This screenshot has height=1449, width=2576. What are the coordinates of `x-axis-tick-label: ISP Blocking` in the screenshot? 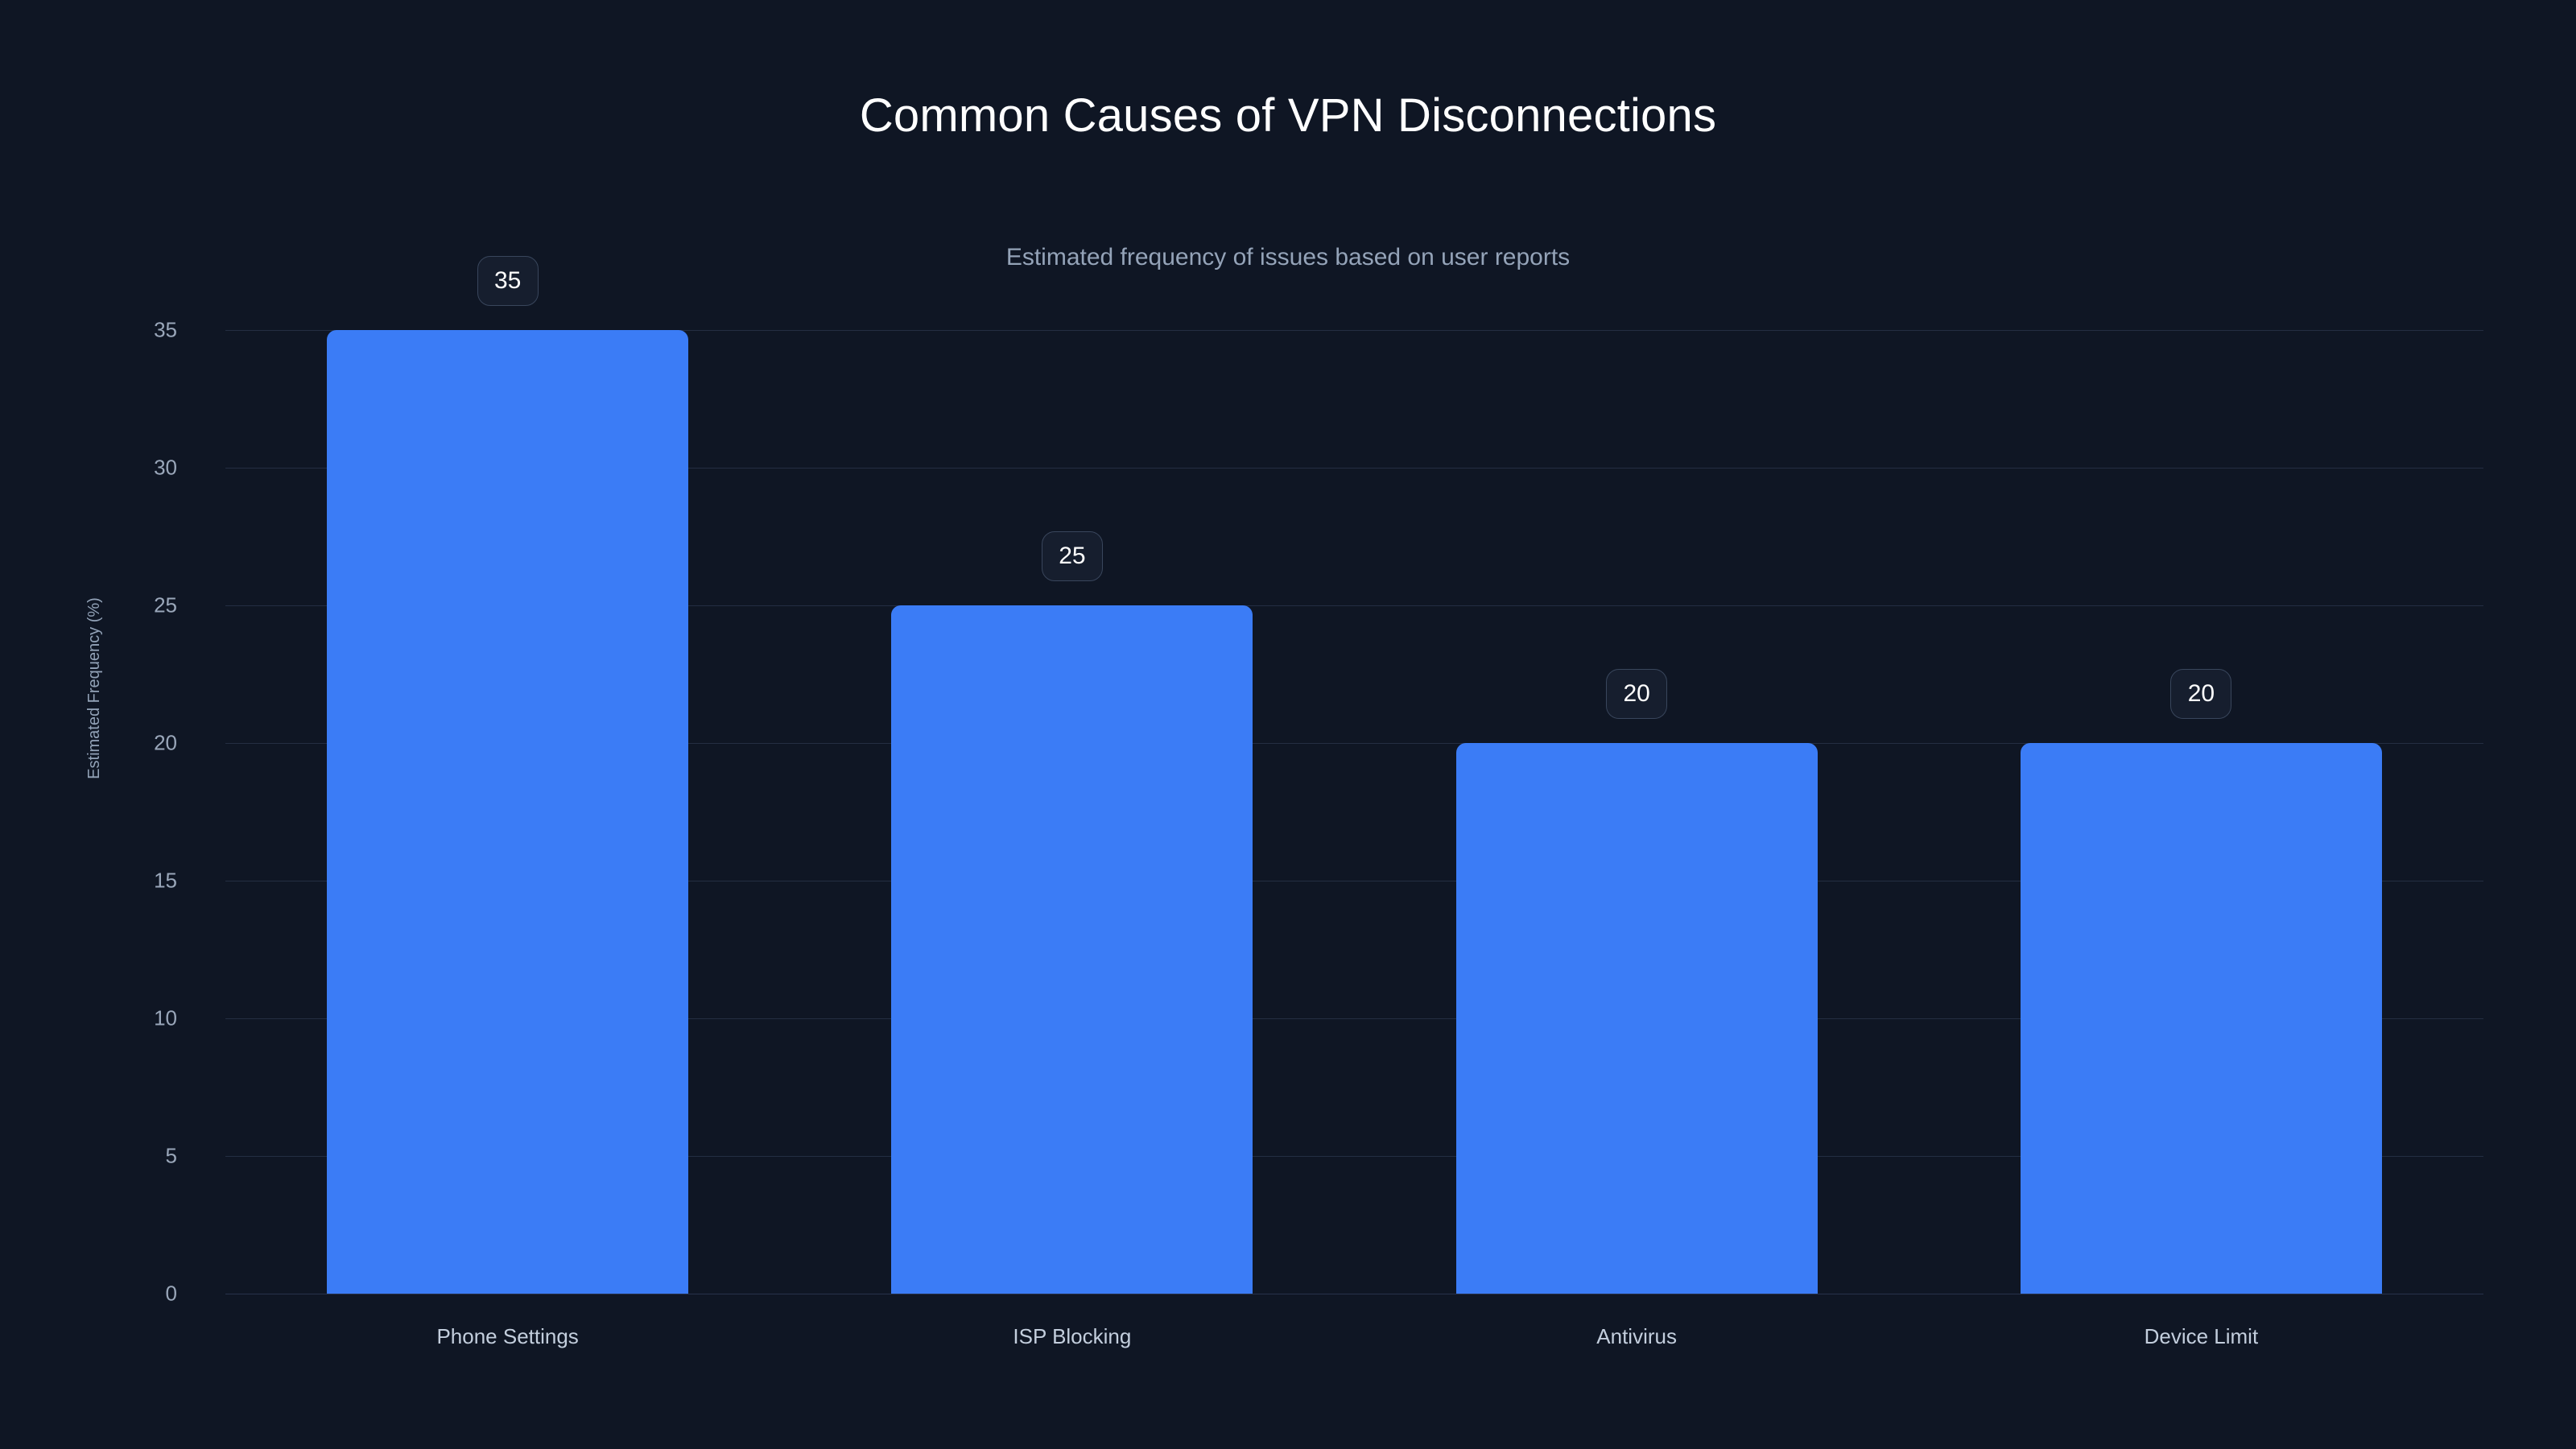 It's located at (1072, 1336).